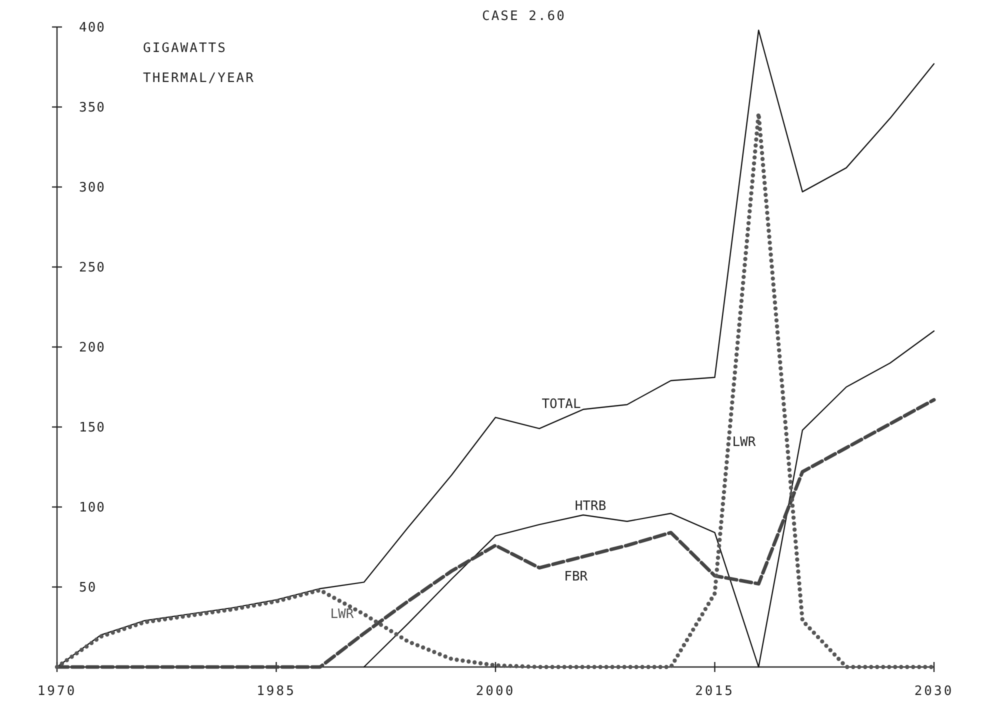 This screenshot has height=708, width=991. I want to click on y-tick-label: 50, so click(88, 588).